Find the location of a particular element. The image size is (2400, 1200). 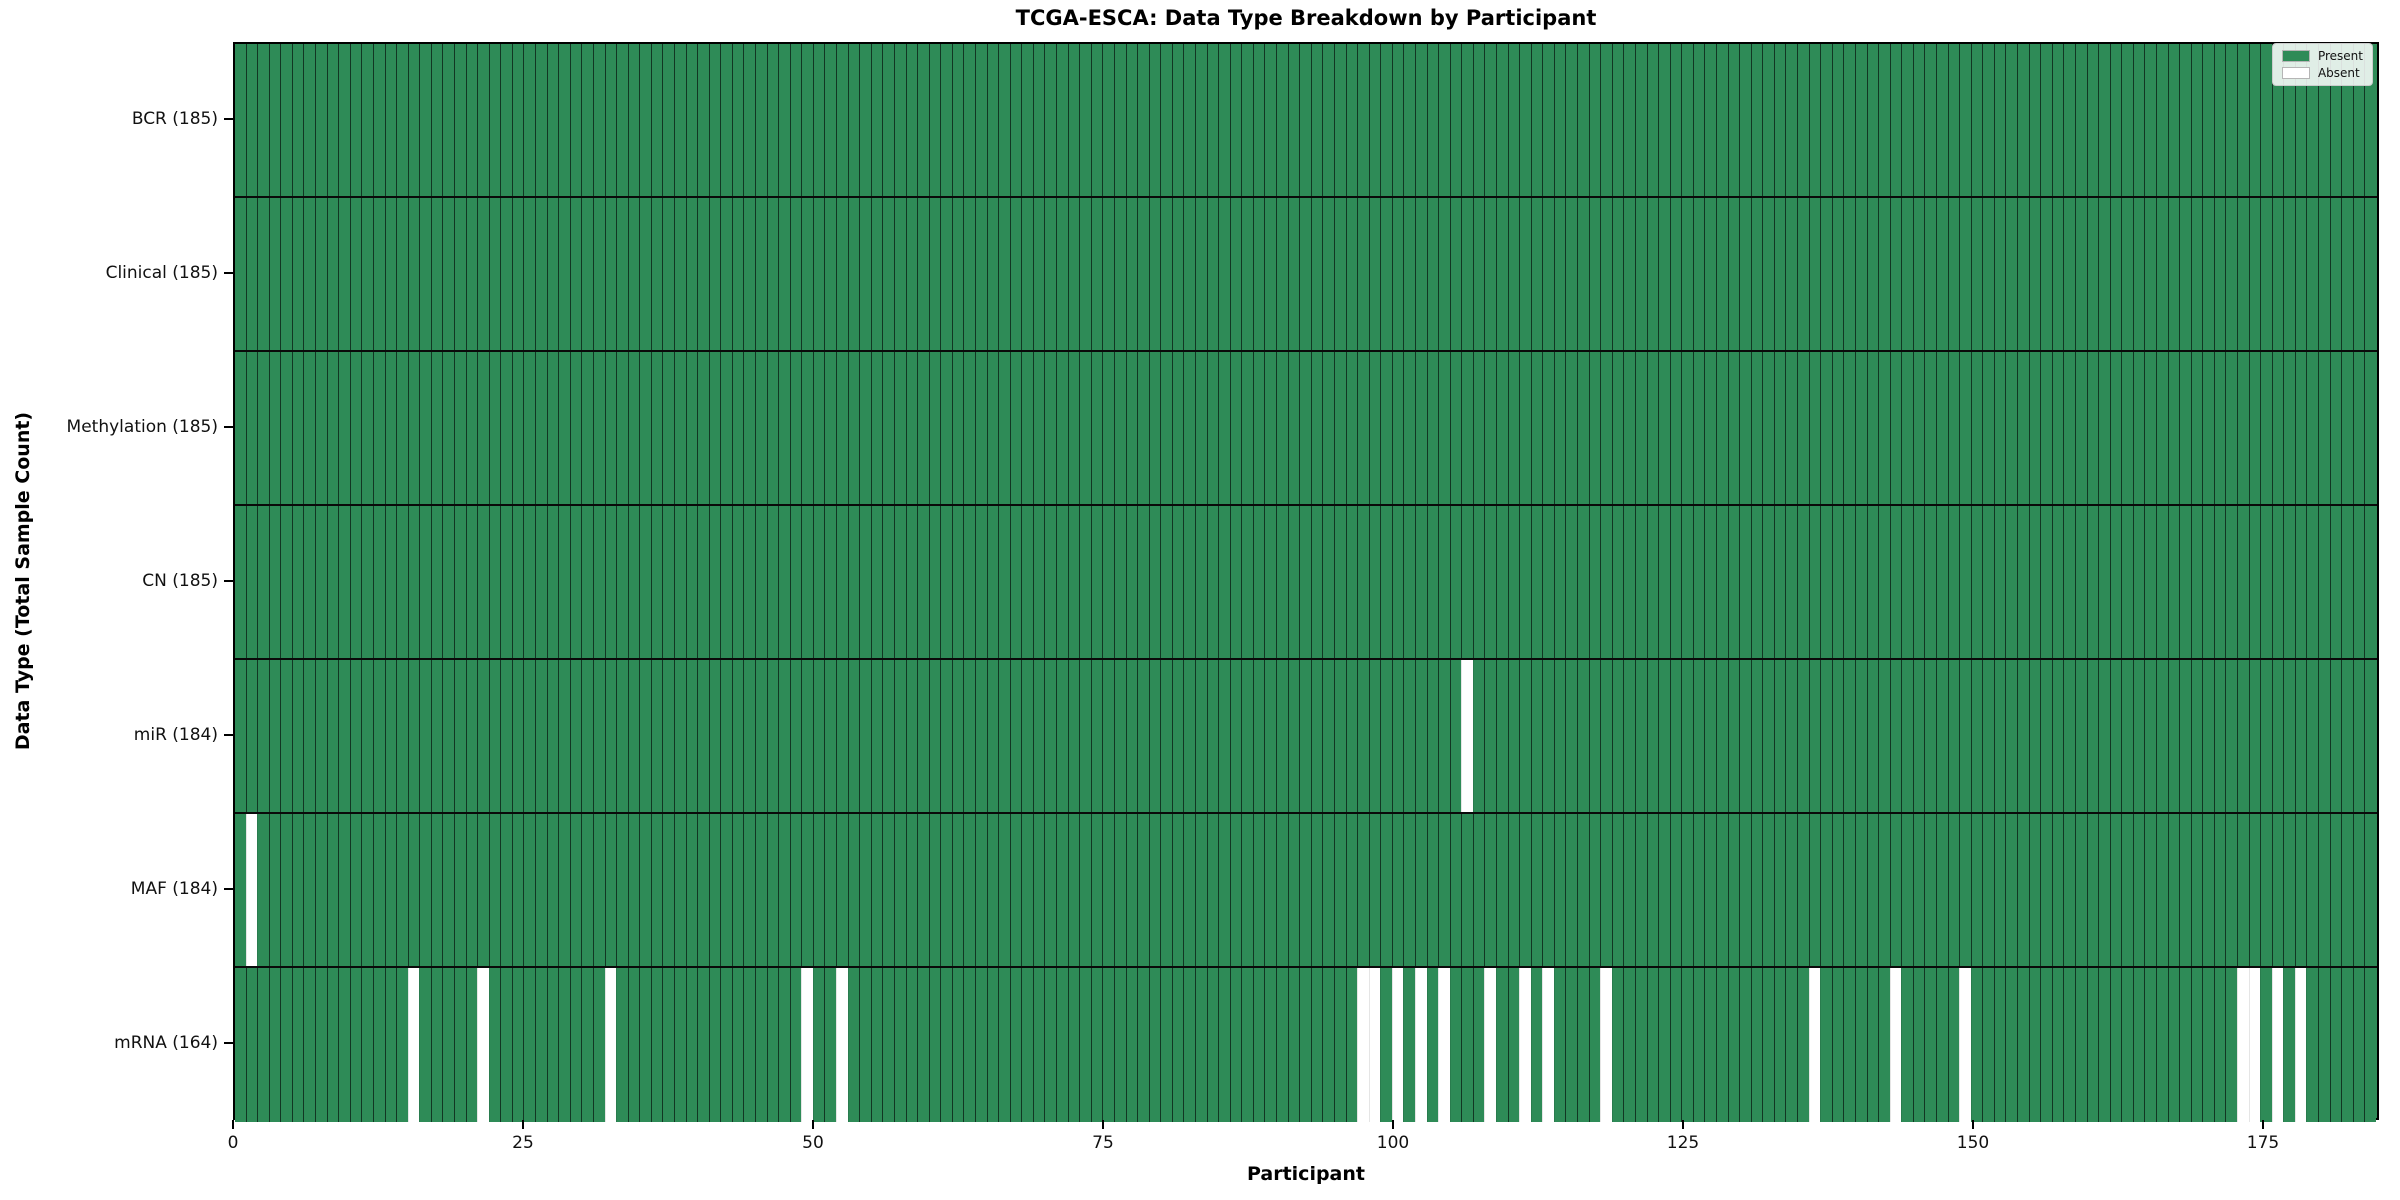

x-tick-label: 125 is located at coordinates (1683, 1143).